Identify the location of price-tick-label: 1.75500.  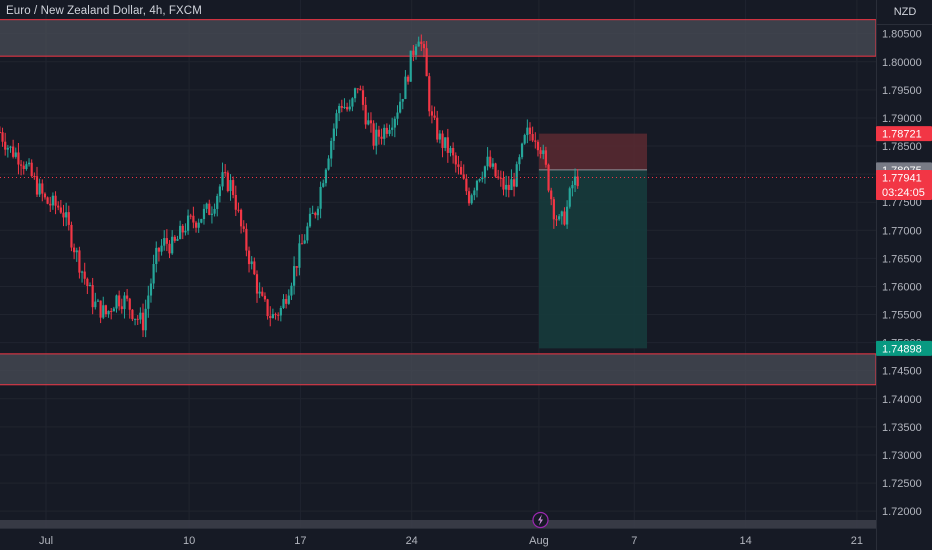
(902, 316).